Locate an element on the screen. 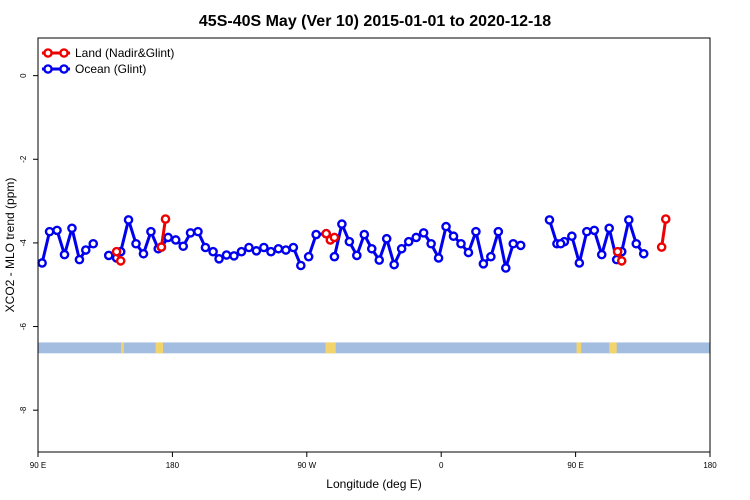  ocean-band is located at coordinates (374, 348).